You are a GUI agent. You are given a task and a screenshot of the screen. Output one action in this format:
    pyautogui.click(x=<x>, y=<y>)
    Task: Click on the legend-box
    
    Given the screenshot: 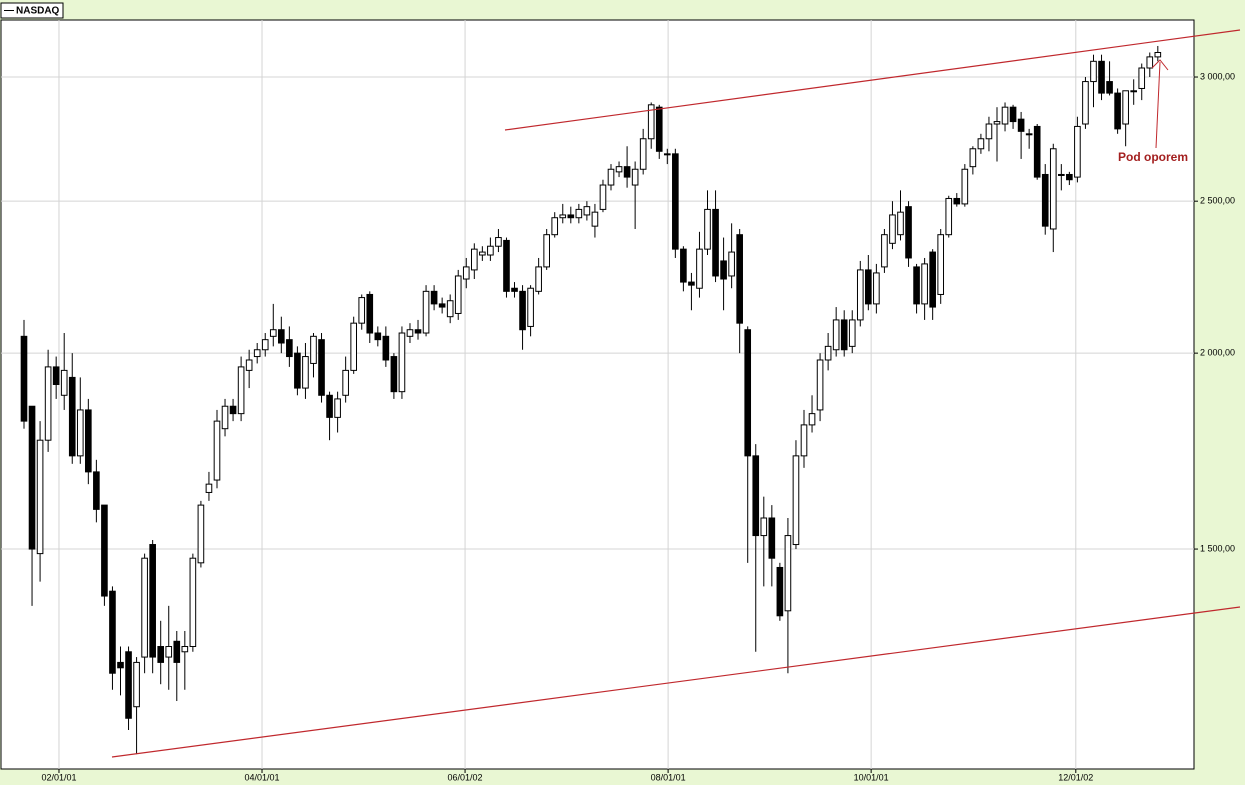 What is the action you would take?
    pyautogui.click(x=32, y=10)
    